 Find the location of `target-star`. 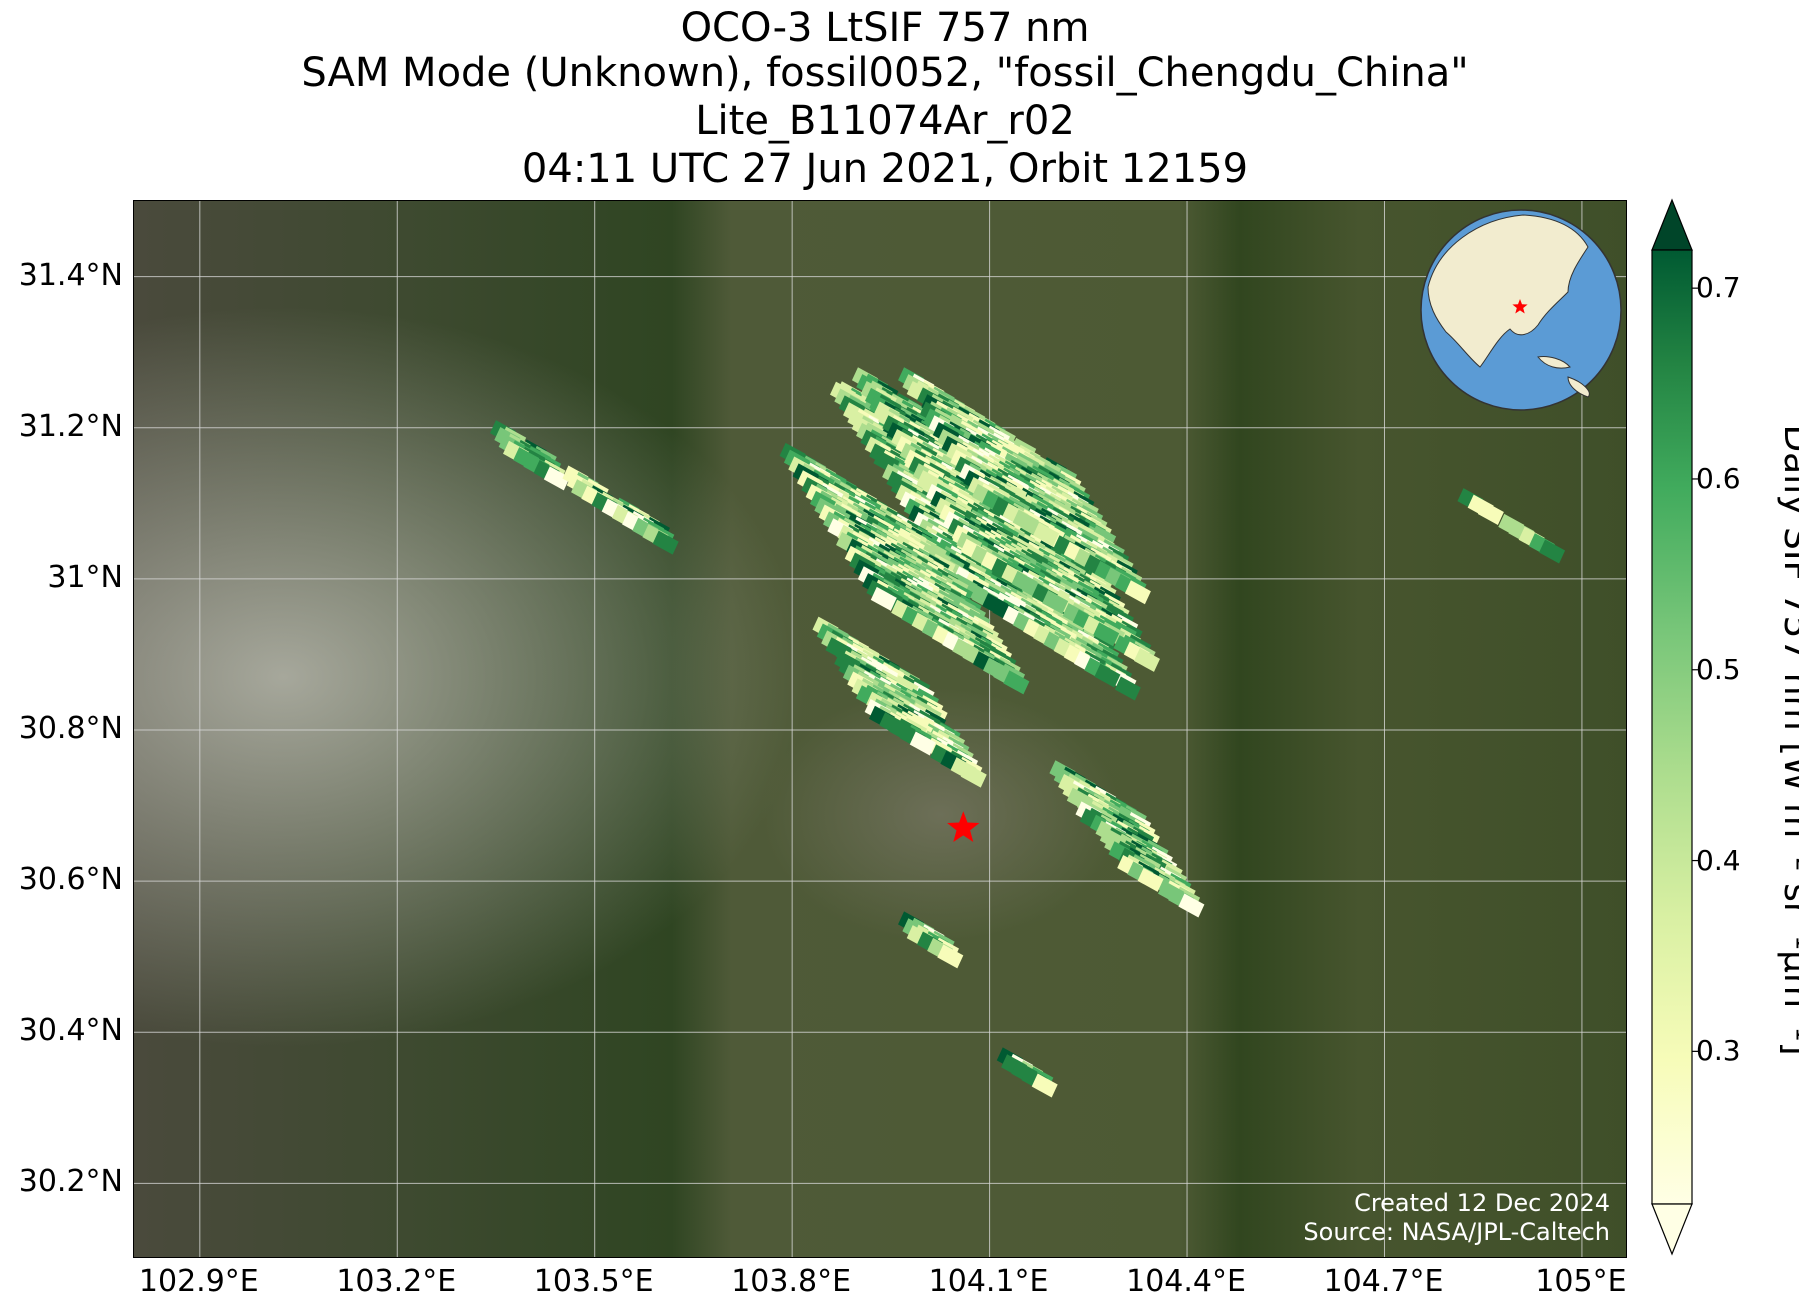

target-star is located at coordinates (963, 826).